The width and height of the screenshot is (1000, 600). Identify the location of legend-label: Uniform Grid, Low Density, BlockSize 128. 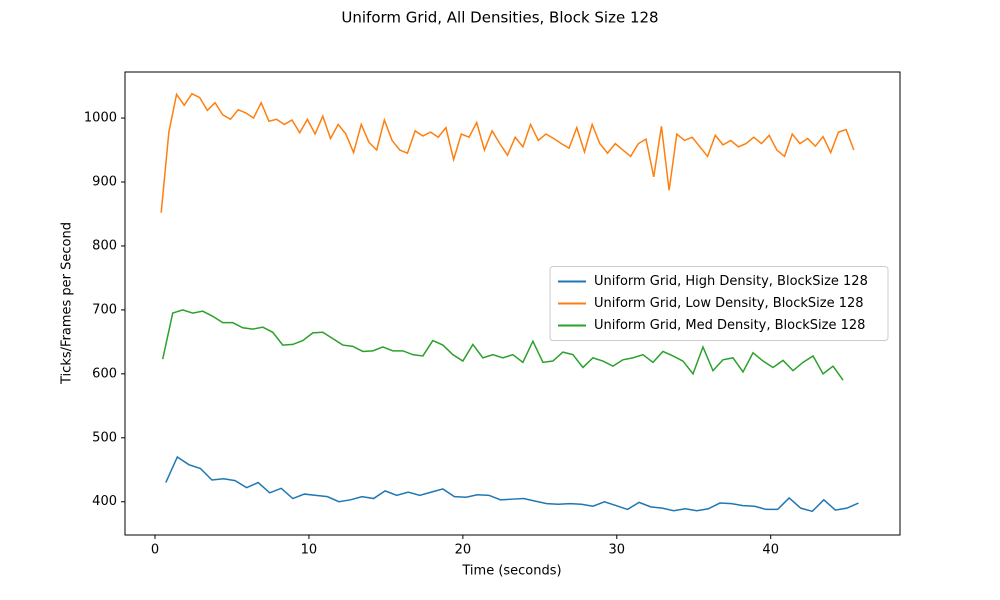
(729, 303).